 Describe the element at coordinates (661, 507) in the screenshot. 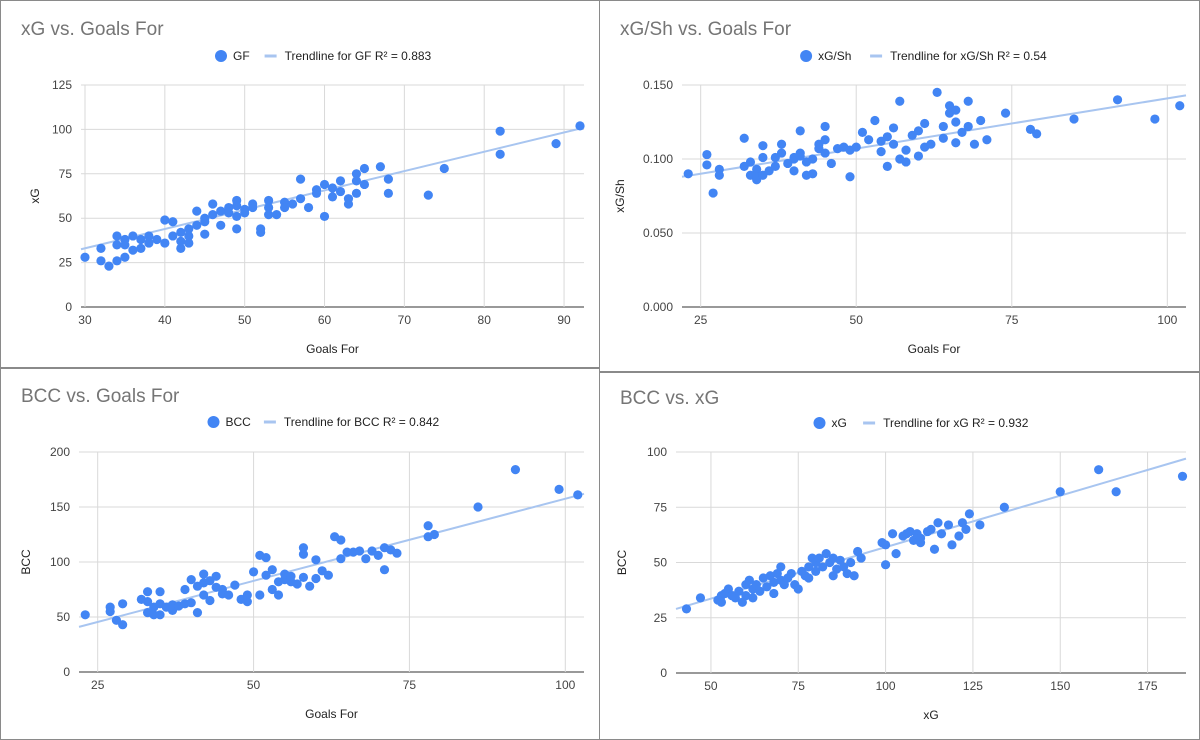

I see `y-tick-label: 75` at that location.